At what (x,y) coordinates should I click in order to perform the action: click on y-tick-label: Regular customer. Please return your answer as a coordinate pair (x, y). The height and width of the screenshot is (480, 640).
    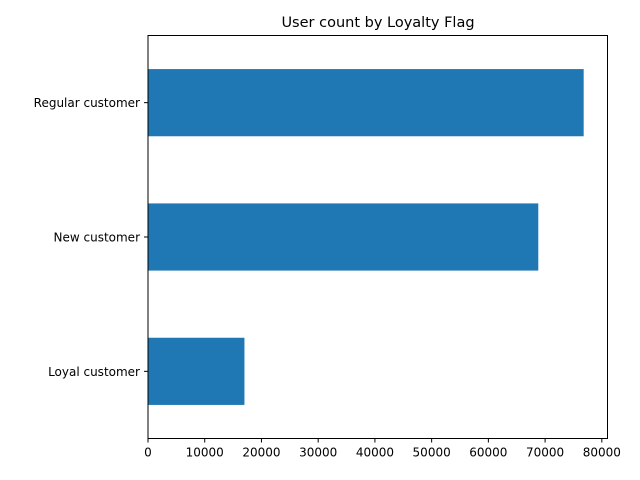
    Looking at the image, I should click on (87, 103).